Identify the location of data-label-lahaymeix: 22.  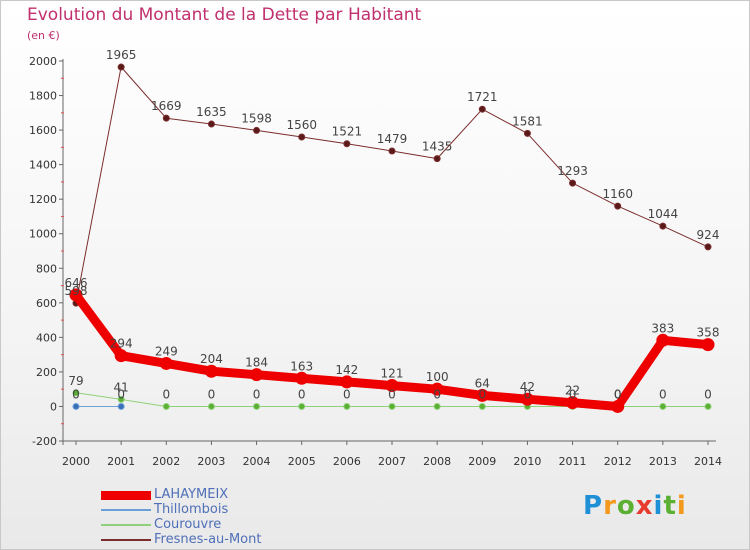
(572, 391).